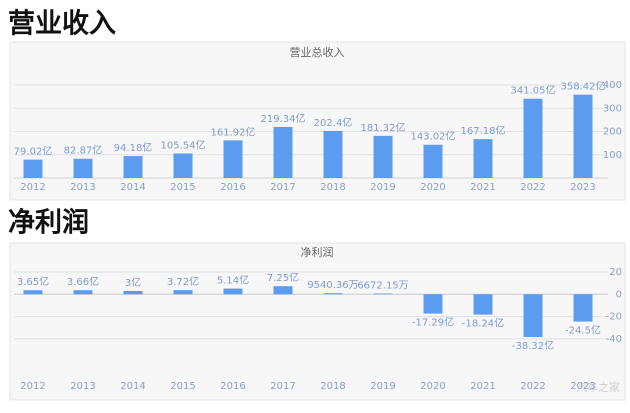 This screenshot has width=630, height=413. What do you see at coordinates (619, 294) in the screenshot?
I see `y-tick-label: 0` at bounding box center [619, 294].